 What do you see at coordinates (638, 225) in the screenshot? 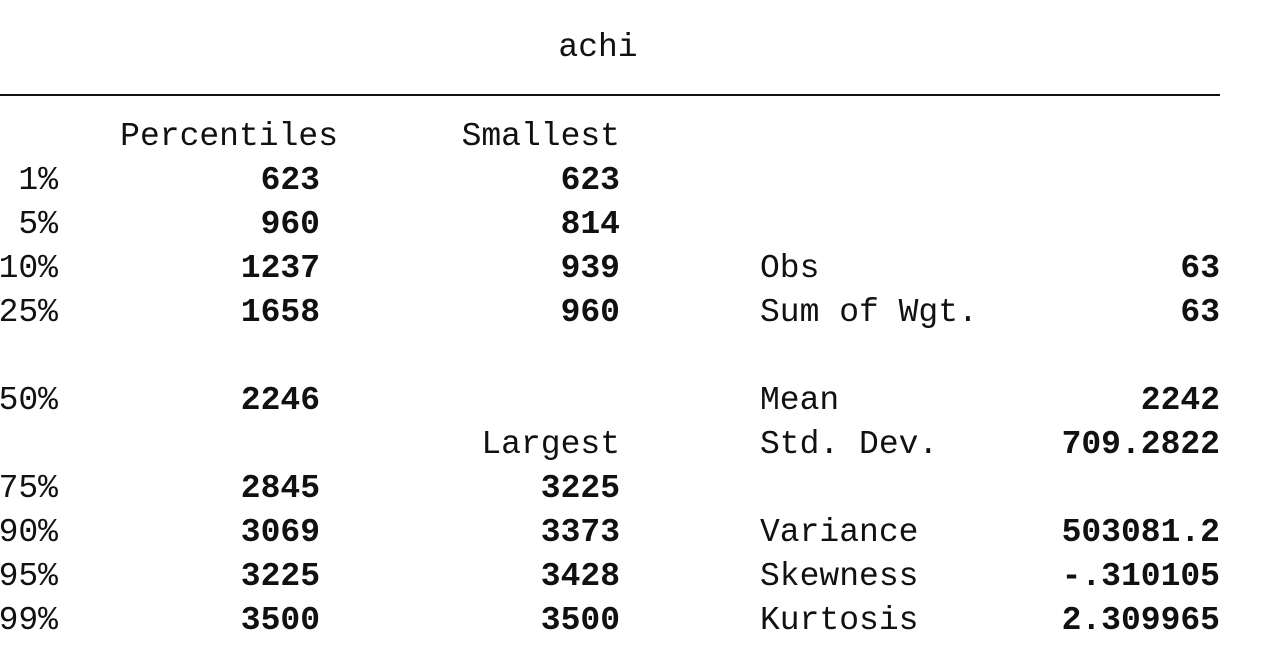
I see `table-row: 5% 960 814` at bounding box center [638, 225].